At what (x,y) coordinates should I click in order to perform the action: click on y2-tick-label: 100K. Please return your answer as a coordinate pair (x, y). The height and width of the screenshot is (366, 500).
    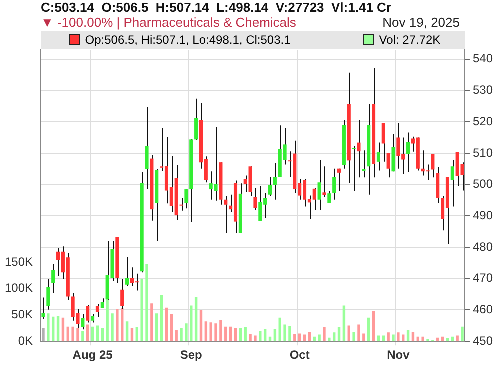
    Looking at the image, I should click on (19, 288).